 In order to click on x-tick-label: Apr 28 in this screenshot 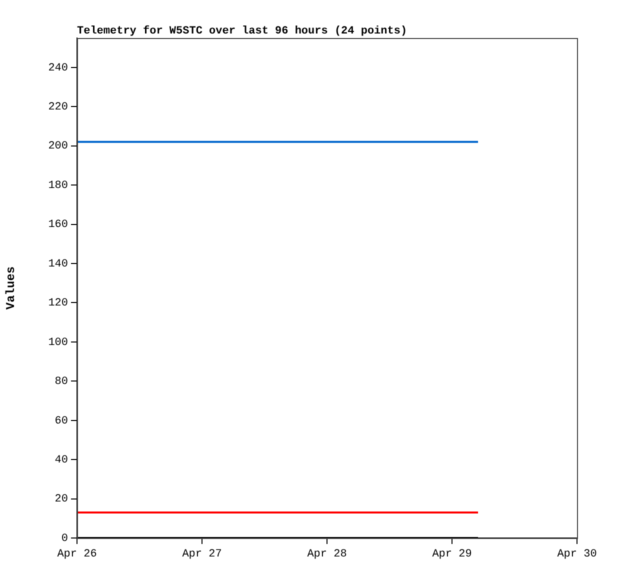, I will do `click(327, 554)`.